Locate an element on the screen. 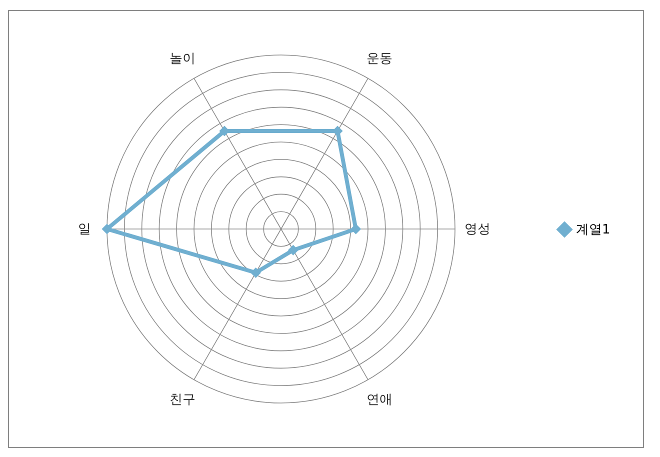 This screenshot has width=660, height=457. spoke-label: 운동 is located at coordinates (379, 59).